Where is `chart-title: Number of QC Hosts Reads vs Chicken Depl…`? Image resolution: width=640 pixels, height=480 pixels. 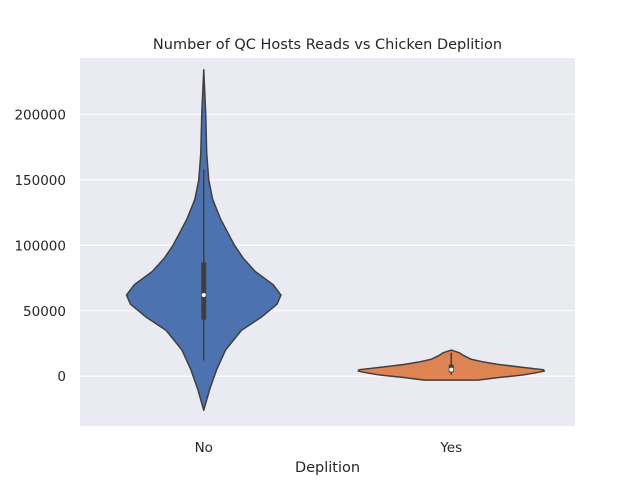
chart-title: Number of QC Hosts Reads vs Chicken Depl… is located at coordinates (327, 45).